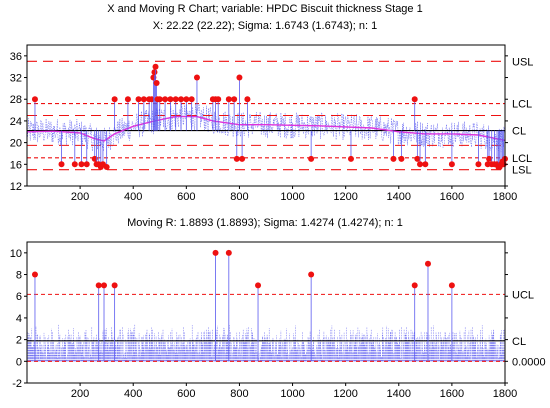 The width and height of the screenshot is (550, 408). What do you see at coordinates (522, 171) in the screenshot?
I see `limit-line-lsl-label: LSL` at bounding box center [522, 171].